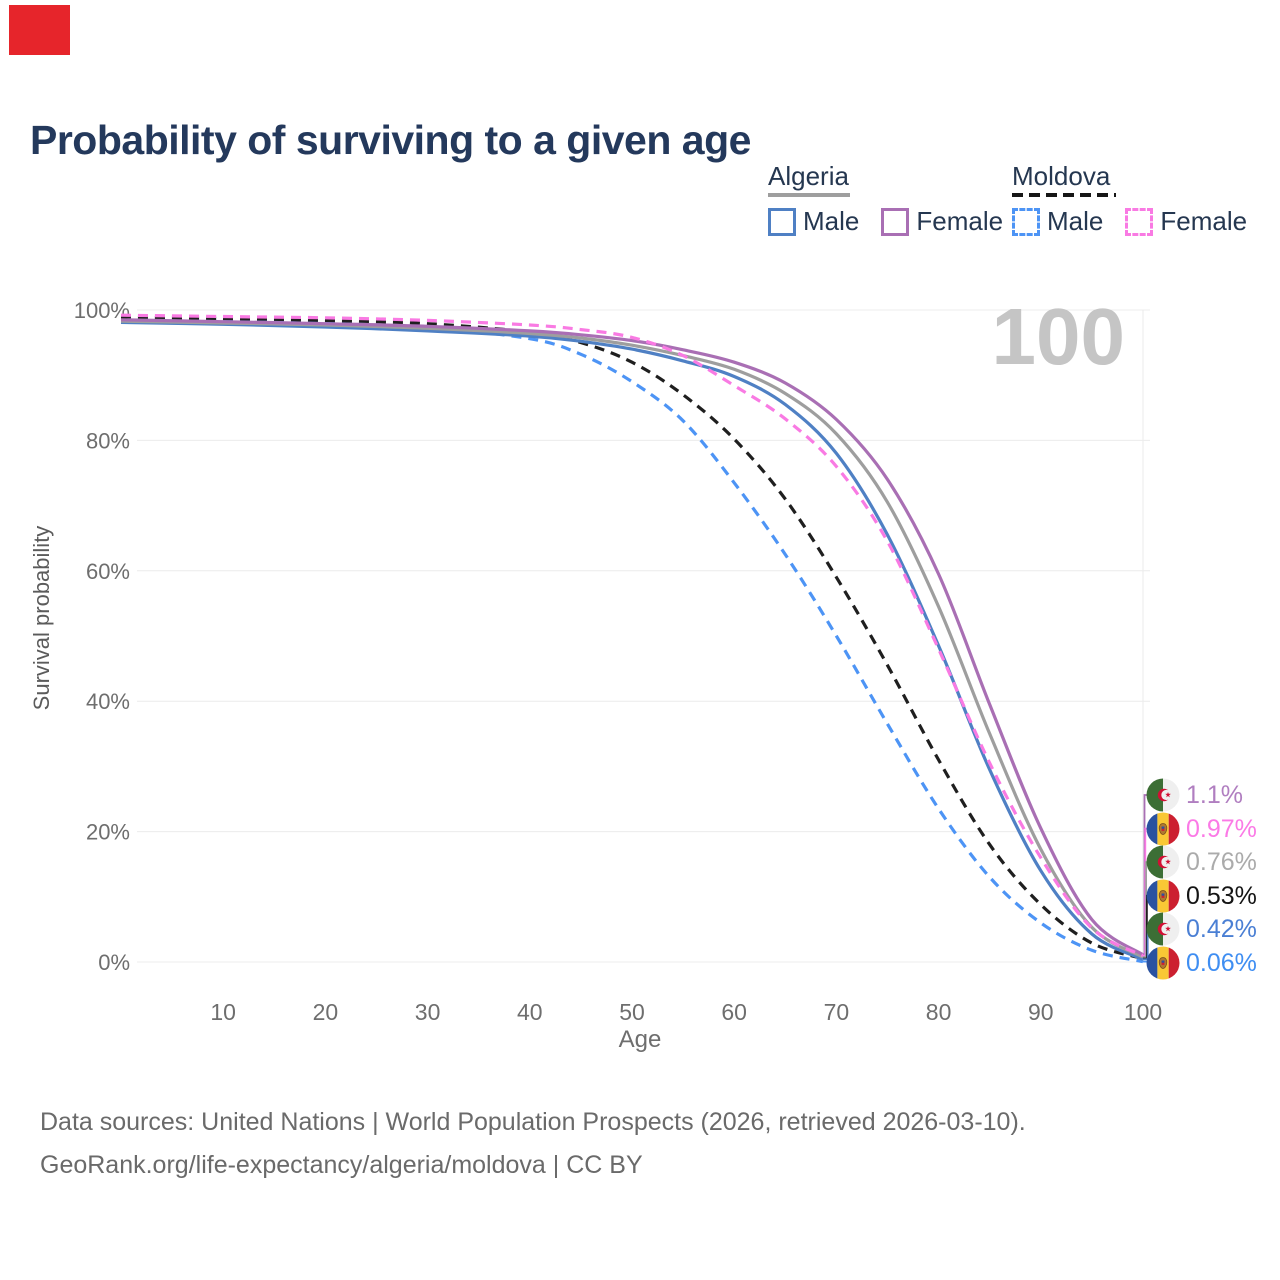 The width and height of the screenshot is (1280, 1280). Describe the element at coordinates (1221, 862) in the screenshot. I see `end-label-value: 0.76%` at that location.